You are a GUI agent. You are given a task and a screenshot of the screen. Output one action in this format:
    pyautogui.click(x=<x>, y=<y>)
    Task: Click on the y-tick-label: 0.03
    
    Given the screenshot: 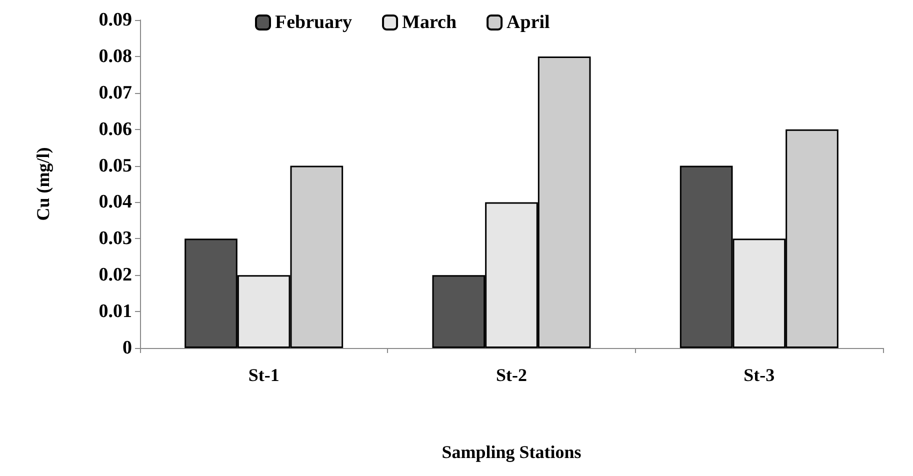 What is the action you would take?
    pyautogui.click(x=115, y=239)
    